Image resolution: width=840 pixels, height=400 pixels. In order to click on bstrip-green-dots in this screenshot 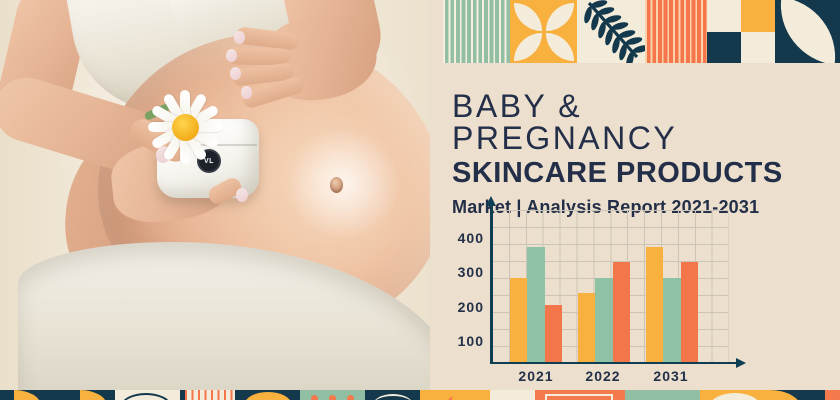, I will do `click(332, 395)`.